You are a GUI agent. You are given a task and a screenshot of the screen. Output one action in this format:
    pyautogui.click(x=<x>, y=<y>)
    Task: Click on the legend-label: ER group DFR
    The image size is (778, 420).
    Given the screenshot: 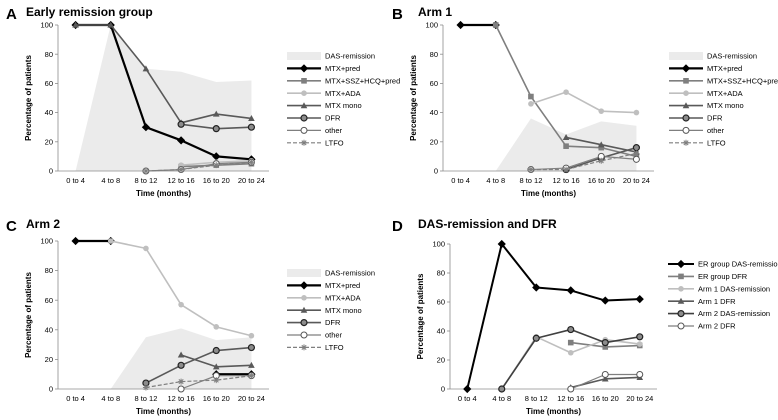 What is the action you would take?
    pyautogui.click(x=723, y=276)
    